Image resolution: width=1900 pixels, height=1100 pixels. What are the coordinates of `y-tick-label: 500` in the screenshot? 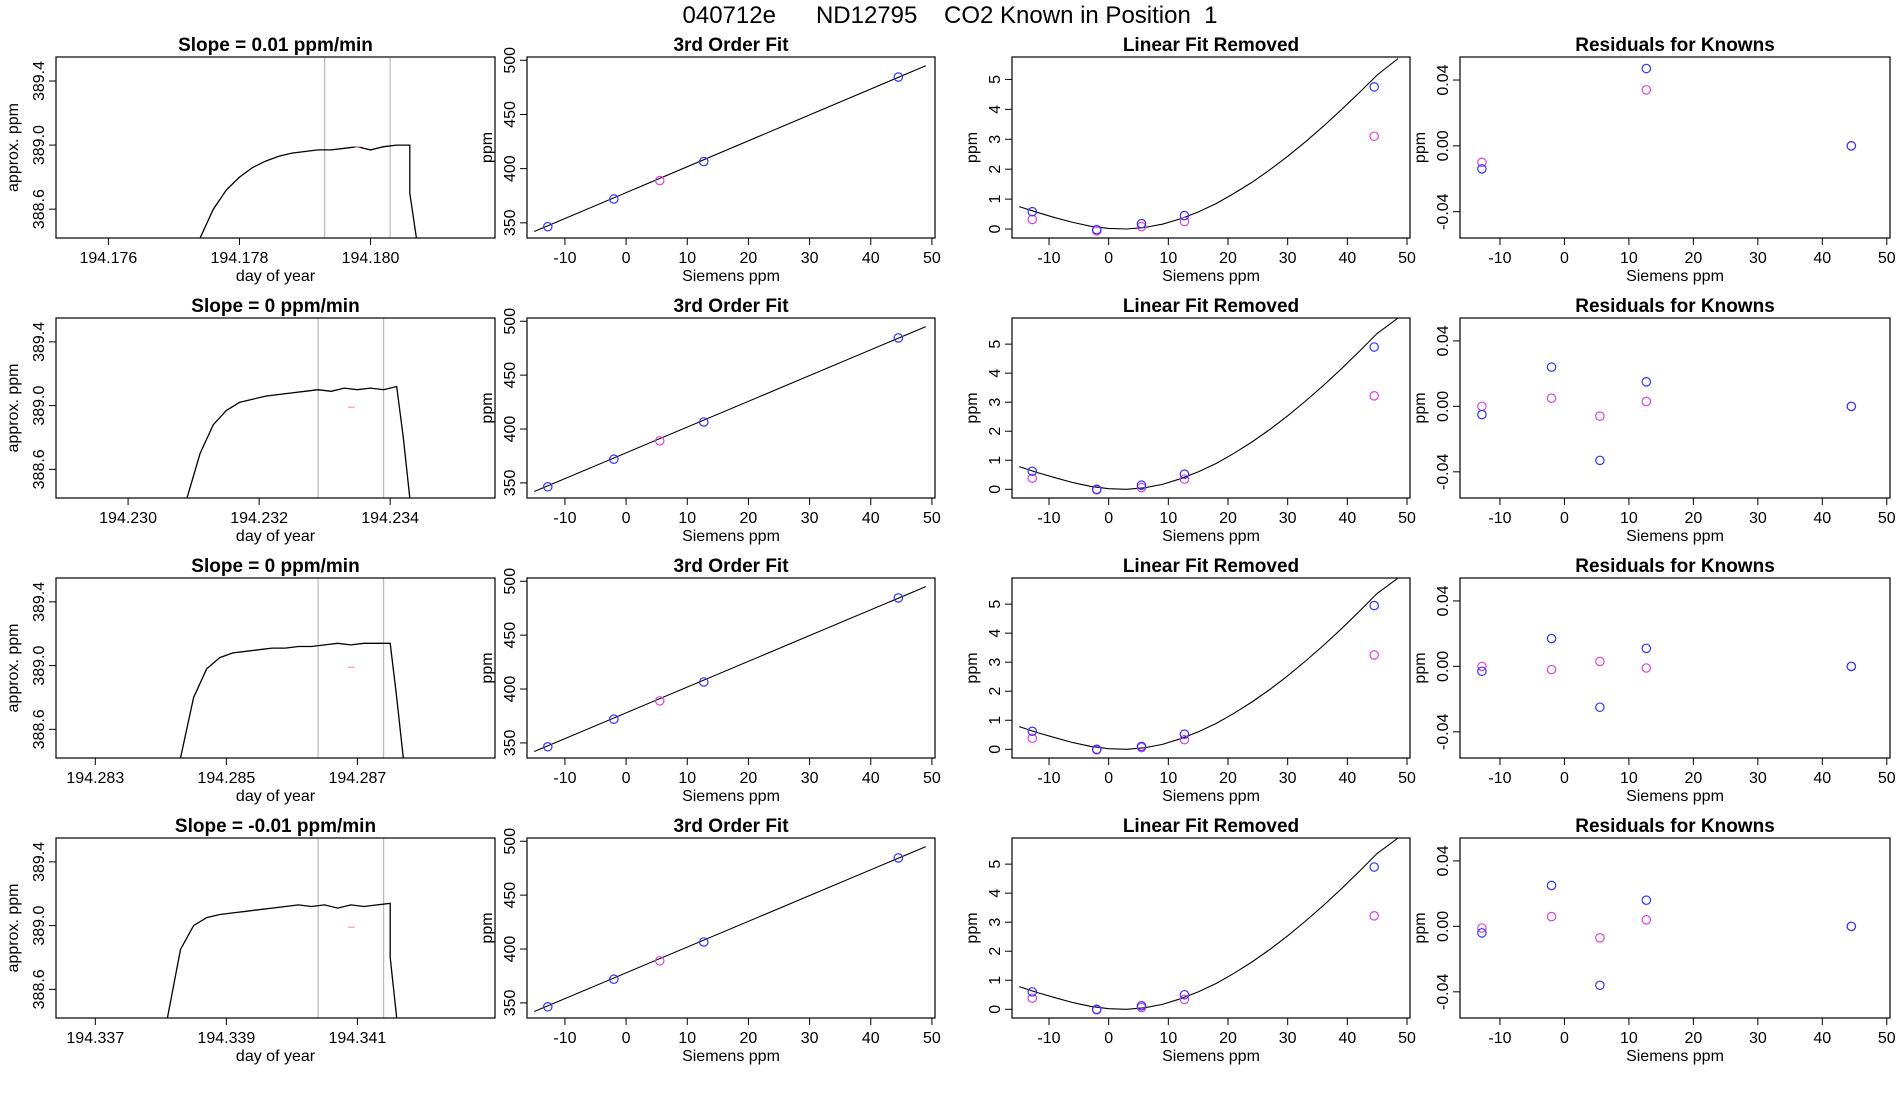 It's located at (510, 581).